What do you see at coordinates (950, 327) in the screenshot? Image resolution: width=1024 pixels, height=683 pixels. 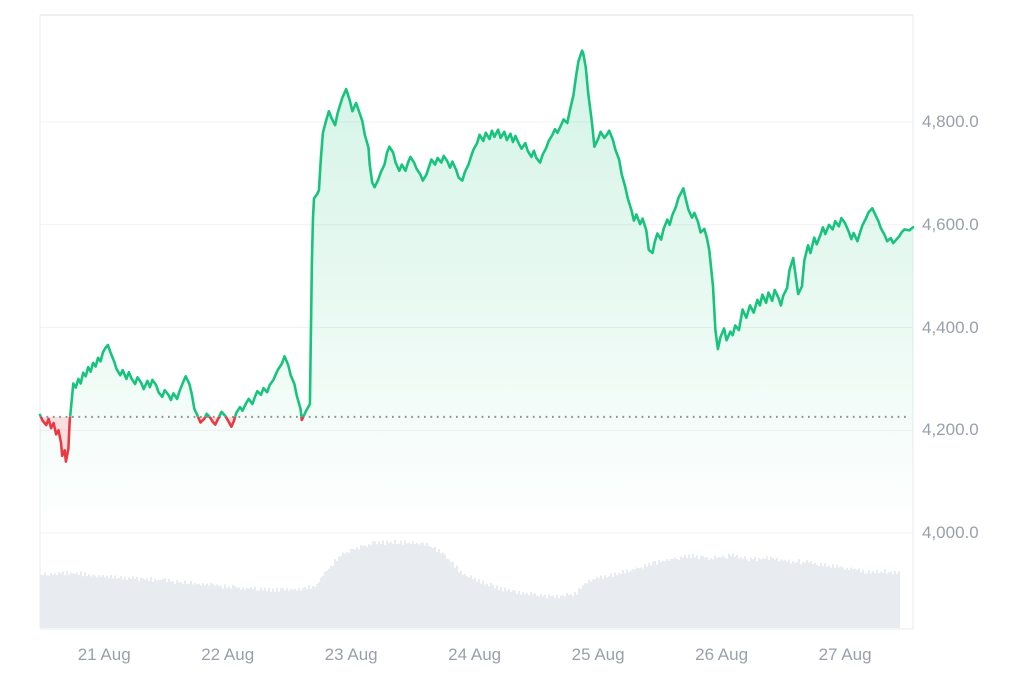 I see `y-axis-label: 4,400.0` at bounding box center [950, 327].